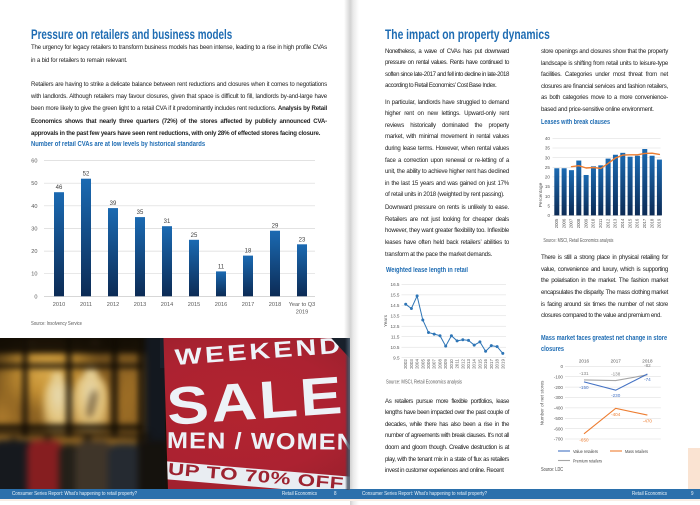 This screenshot has width=700, height=505. I want to click on svg-text: -150, so click(584, 387).